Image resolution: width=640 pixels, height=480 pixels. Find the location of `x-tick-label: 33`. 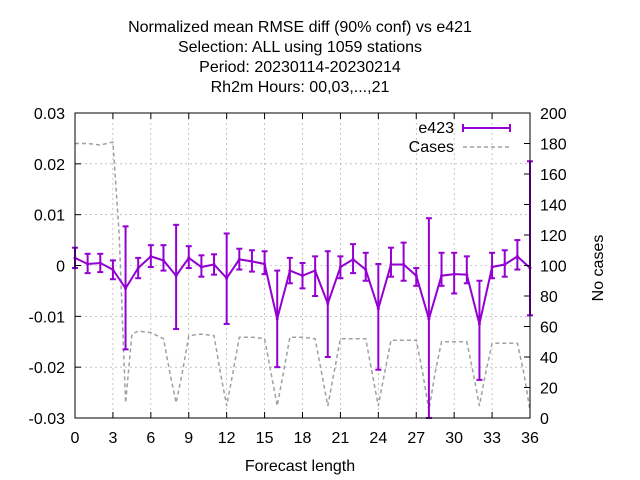

x-tick-label: 33 is located at coordinates (492, 438).